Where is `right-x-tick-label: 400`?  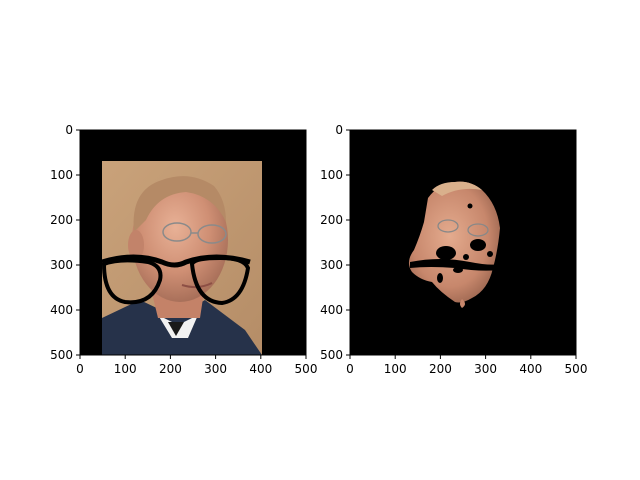 right-x-tick-label: 400 is located at coordinates (530, 369).